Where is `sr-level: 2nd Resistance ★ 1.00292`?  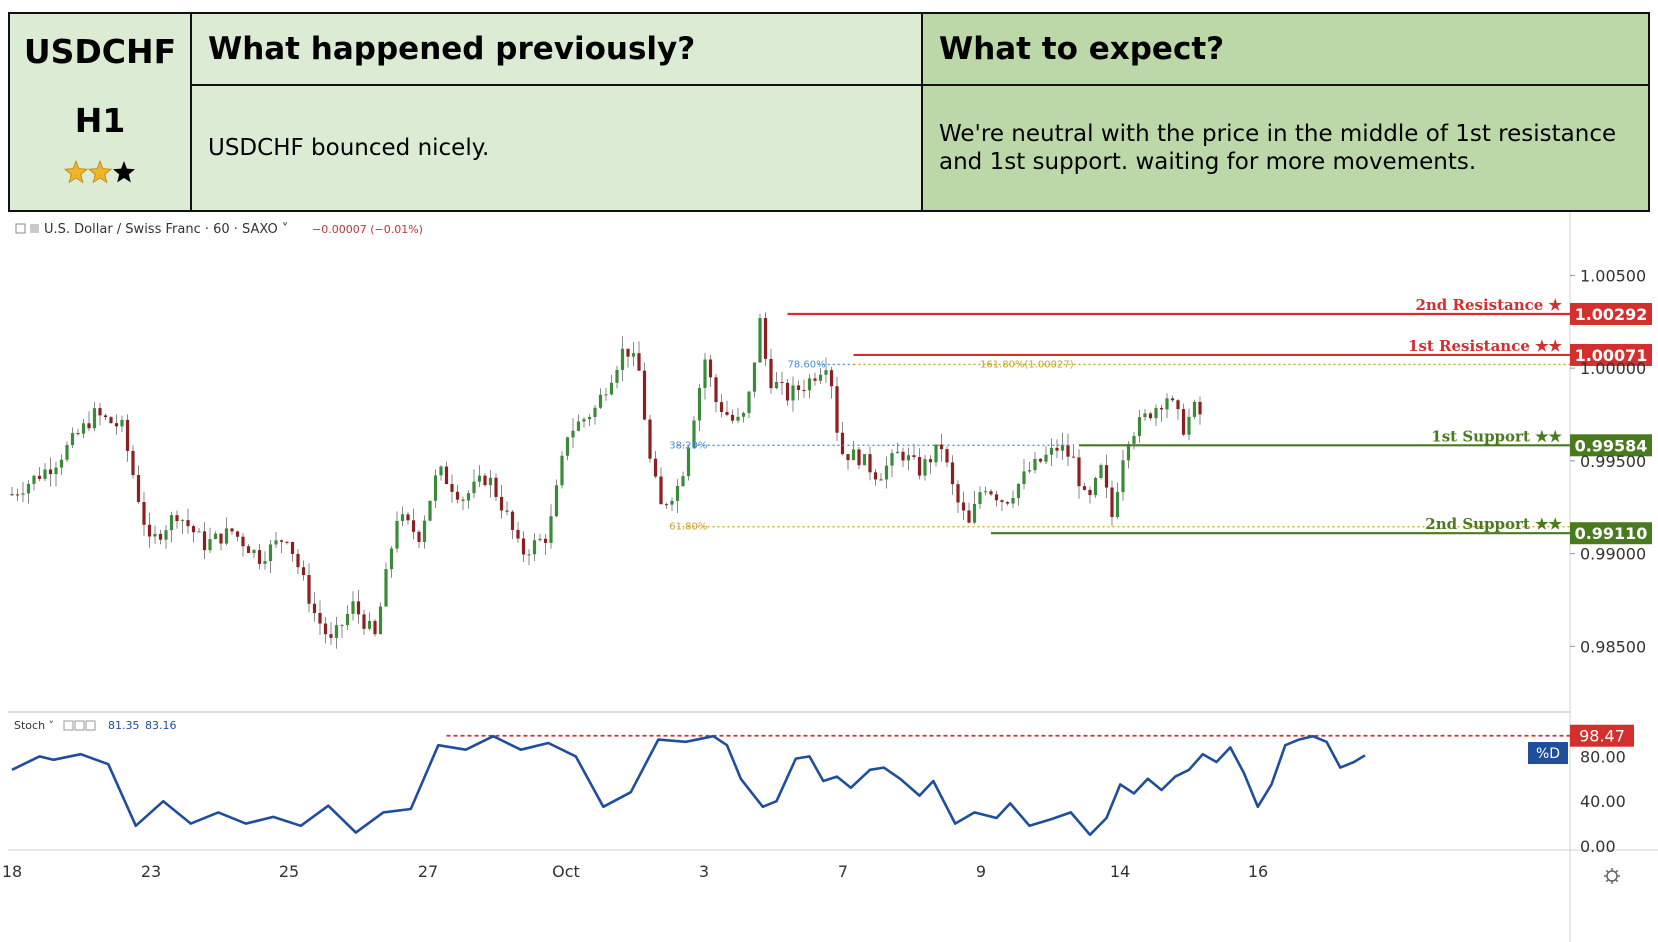
sr-level: 2nd Resistance ★ 1.00292 is located at coordinates (1220, 310).